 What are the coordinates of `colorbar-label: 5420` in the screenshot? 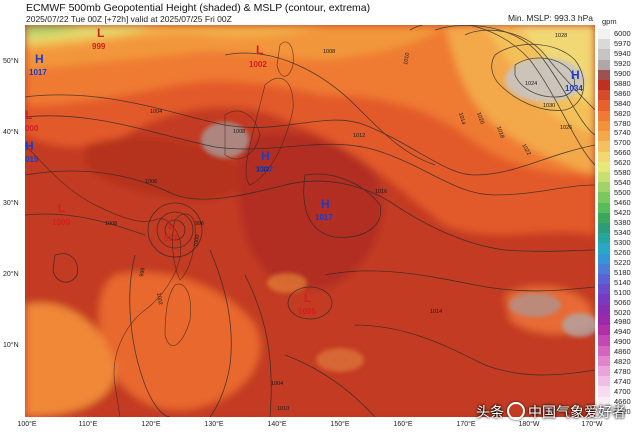 It's located at (622, 213).